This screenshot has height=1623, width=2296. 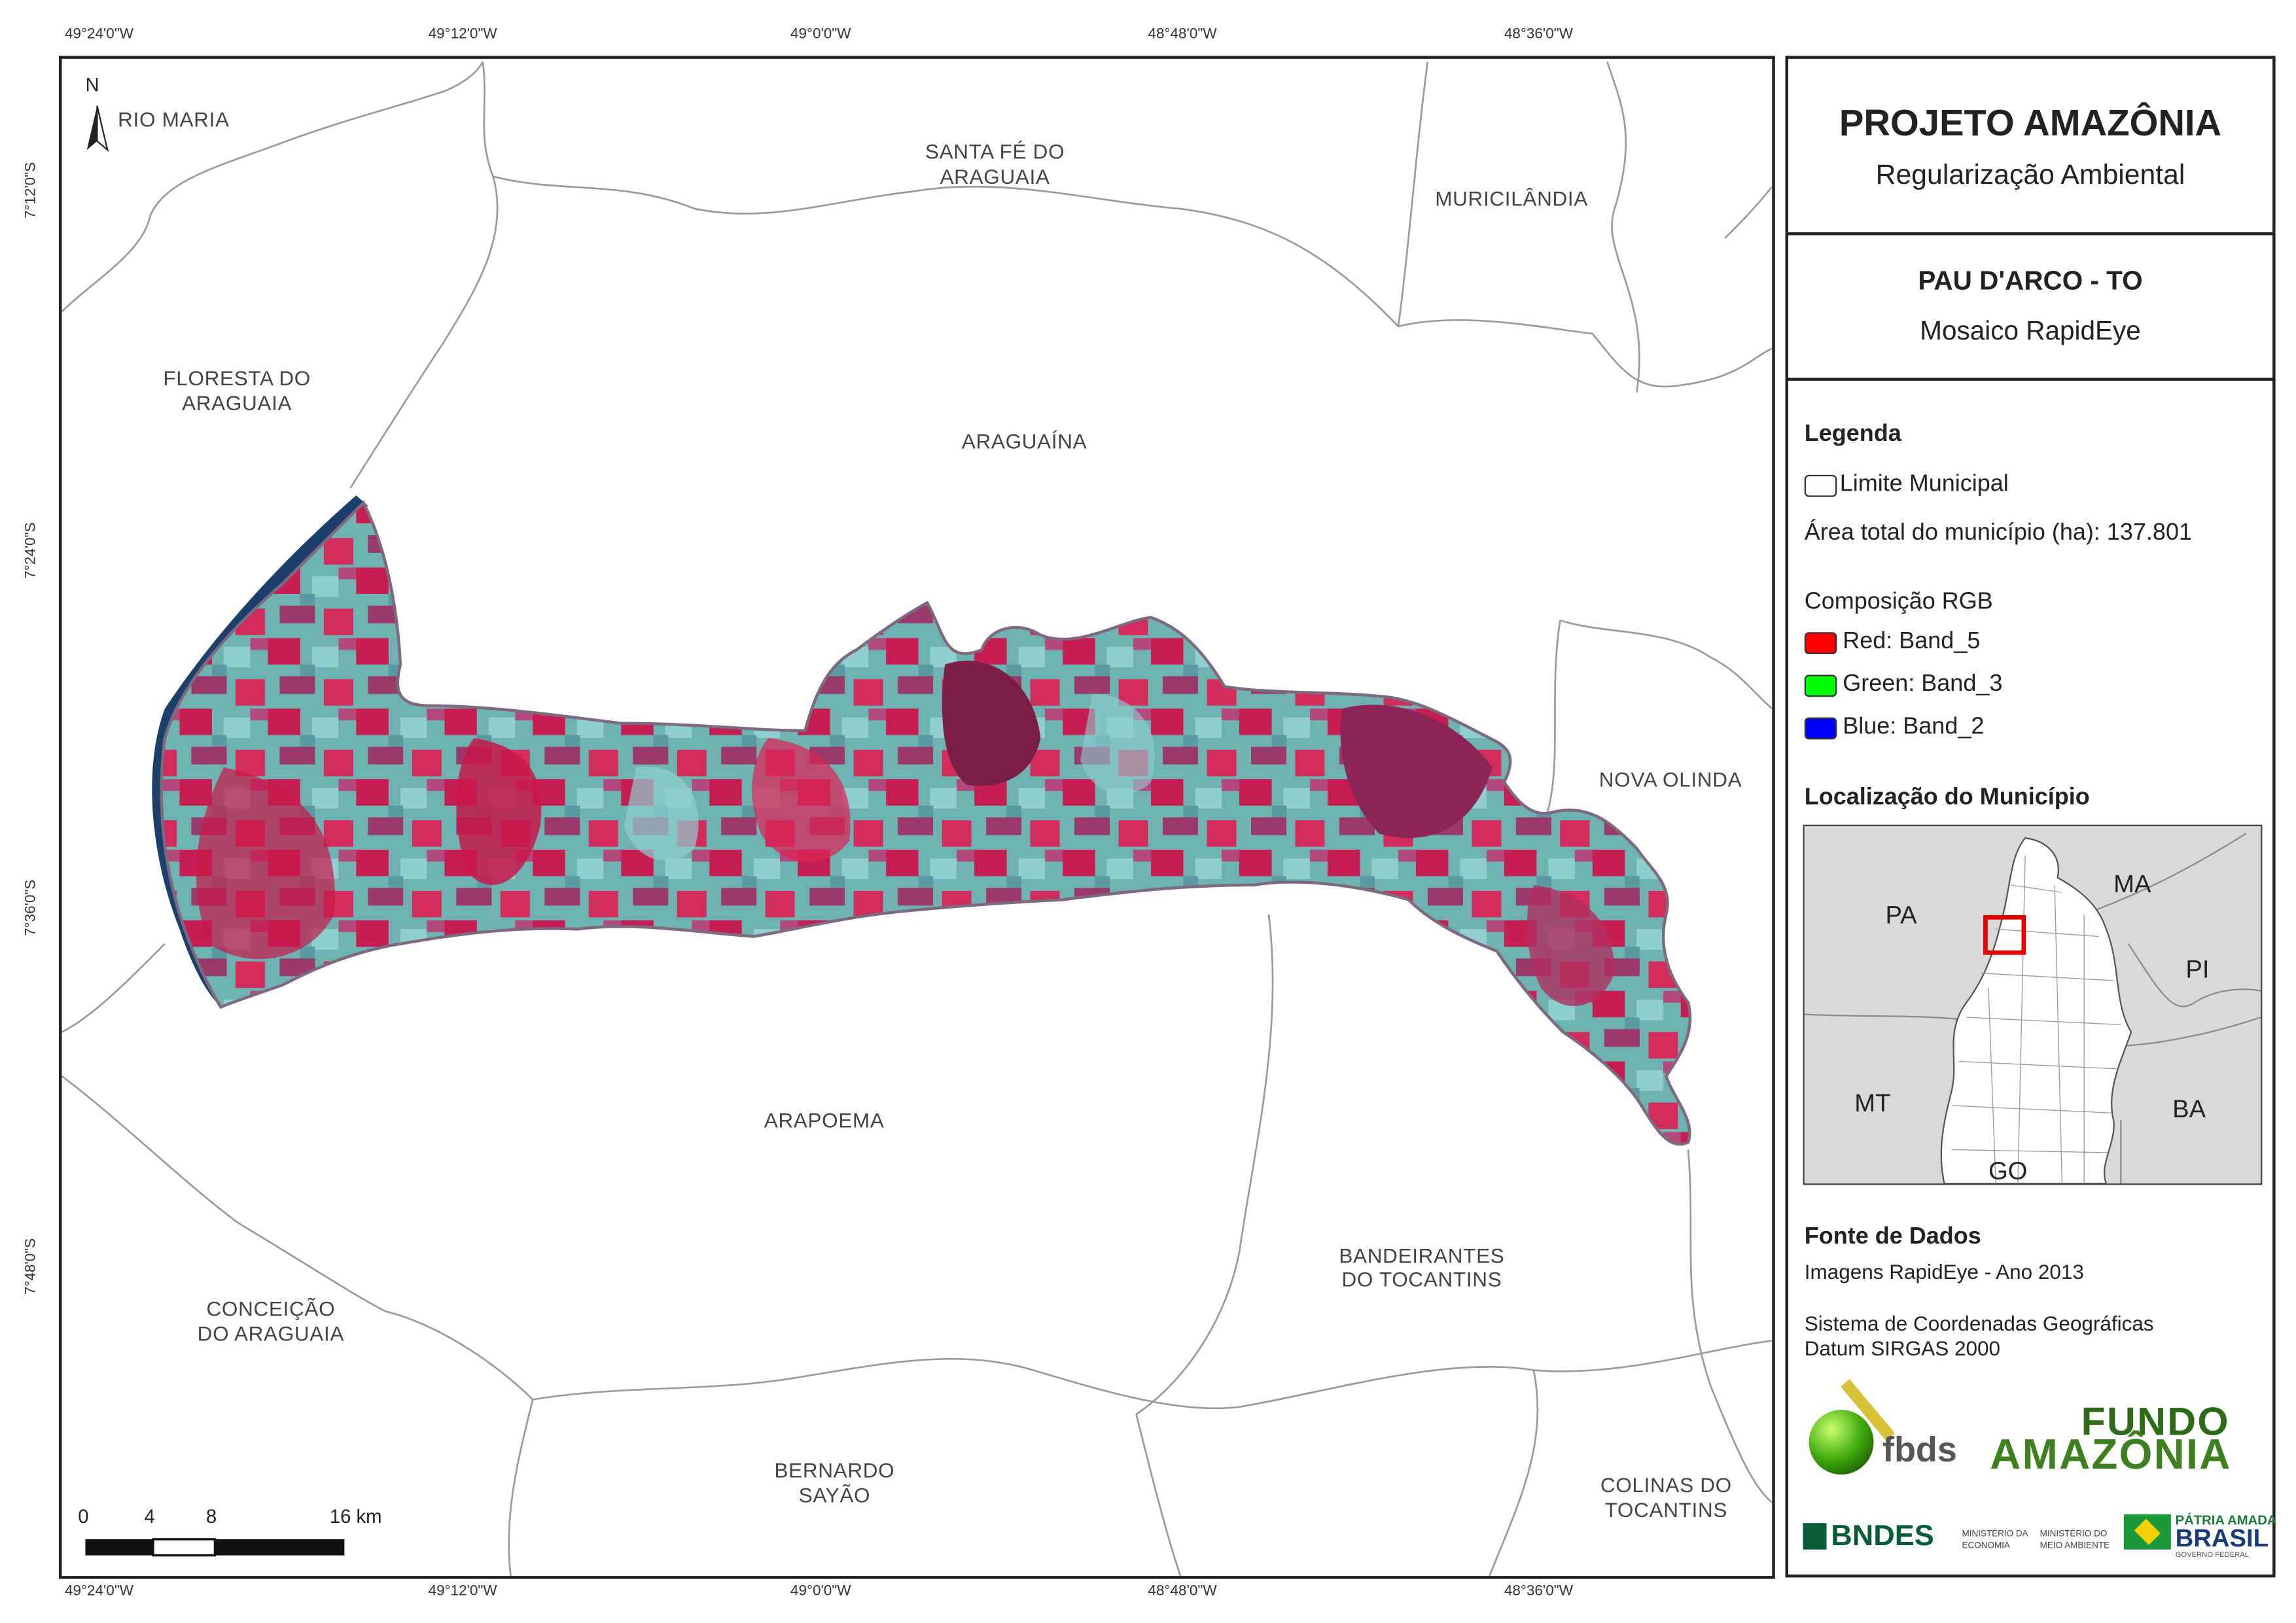 I want to click on label-santa-fe-line2: ARAGUAIA, so click(x=995, y=176).